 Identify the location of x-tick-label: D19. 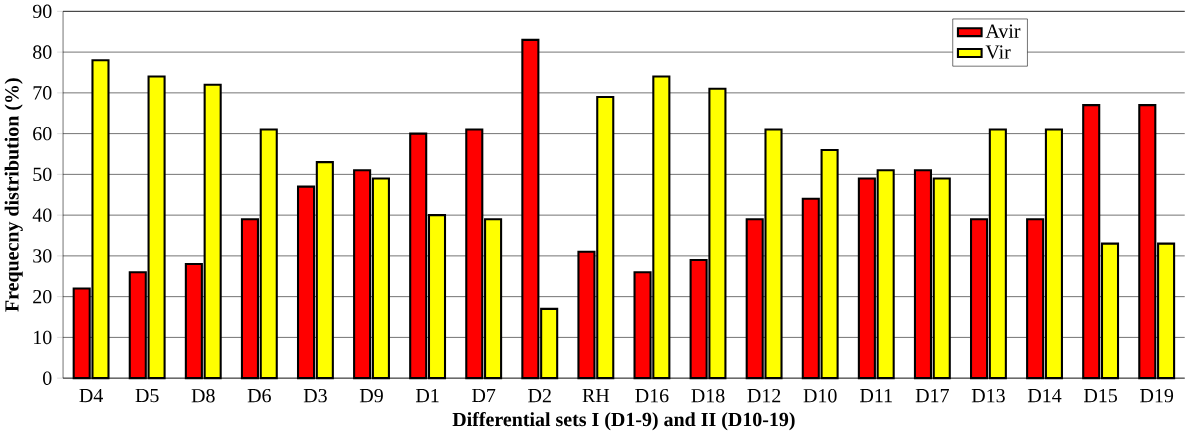
(1157, 396).